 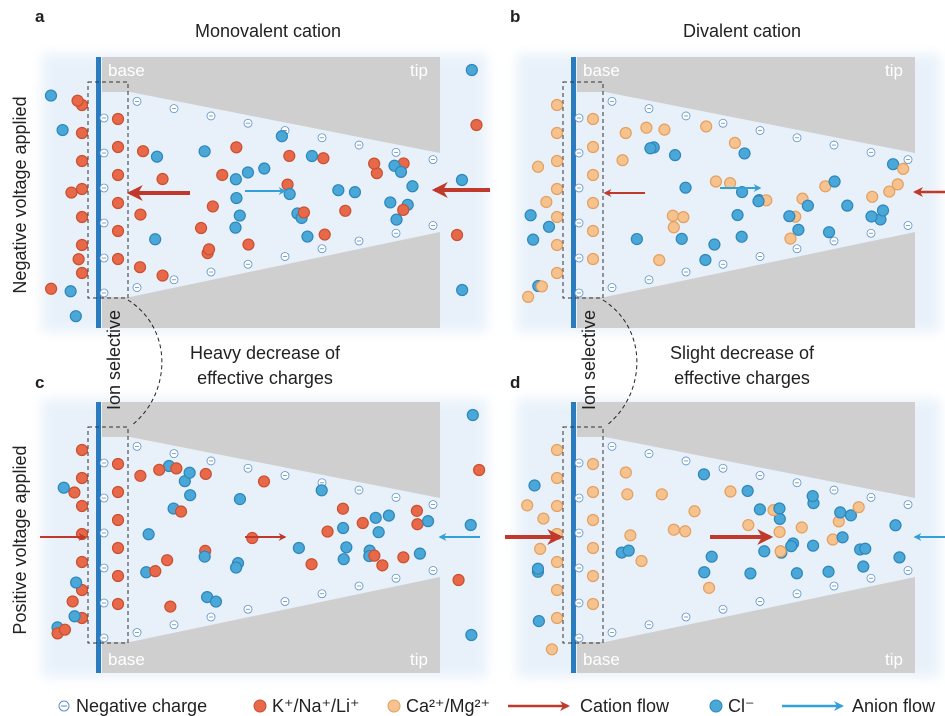 I want to click on note: effective charges, so click(x=265, y=378).